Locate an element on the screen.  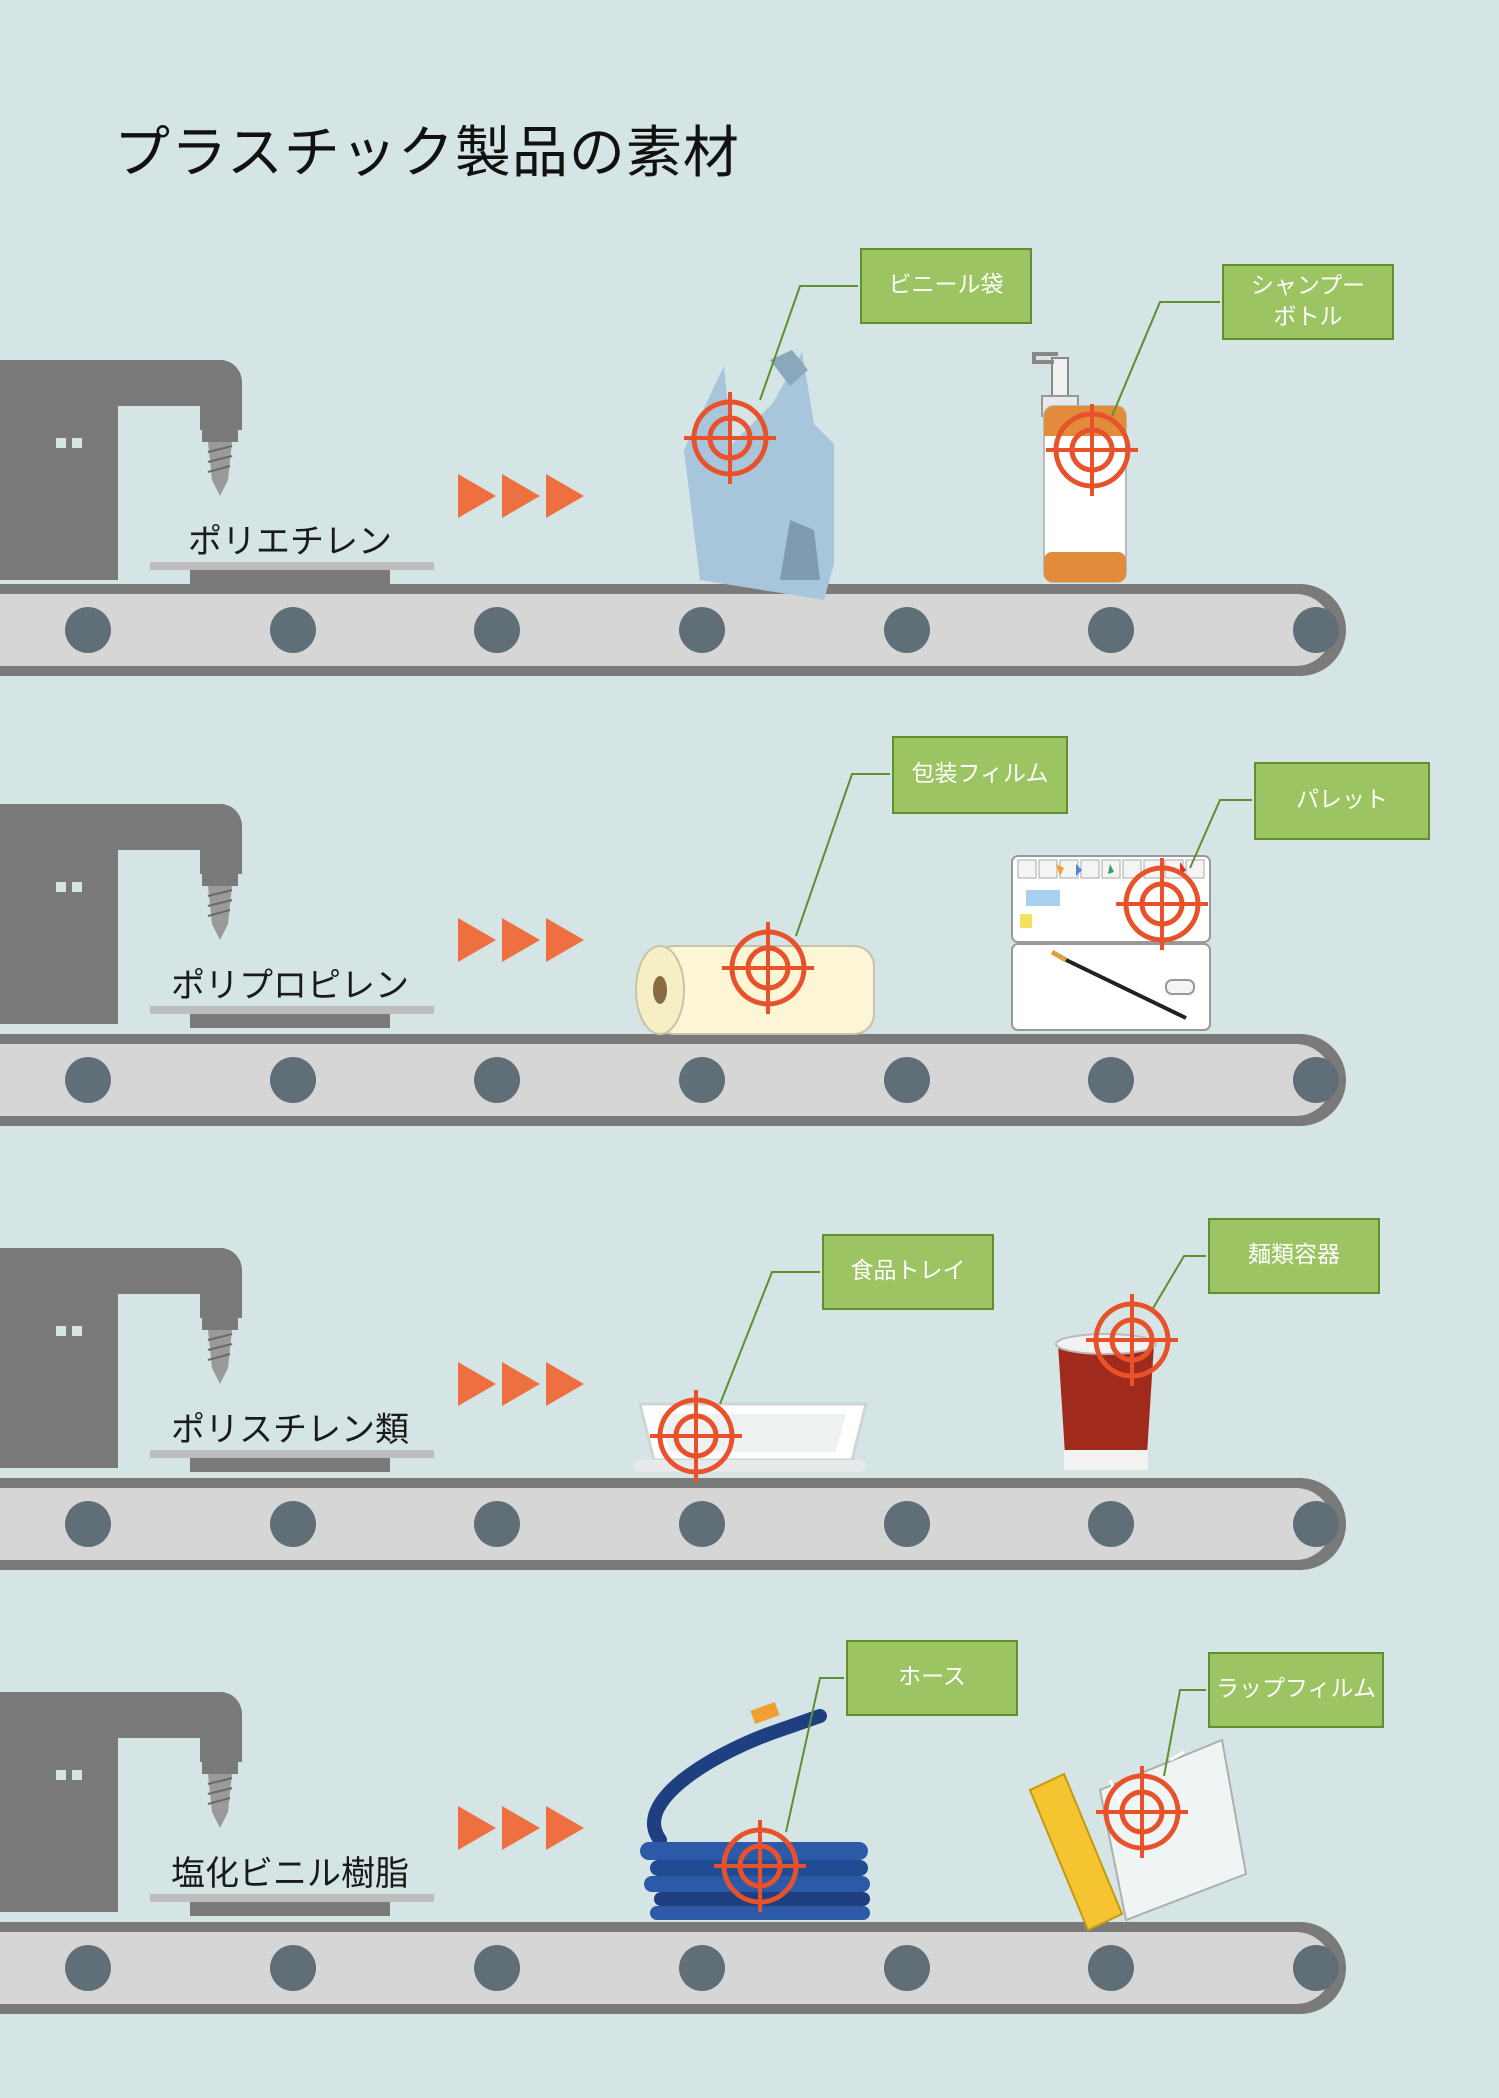
plastic-bag-icon is located at coordinates (759, 475).